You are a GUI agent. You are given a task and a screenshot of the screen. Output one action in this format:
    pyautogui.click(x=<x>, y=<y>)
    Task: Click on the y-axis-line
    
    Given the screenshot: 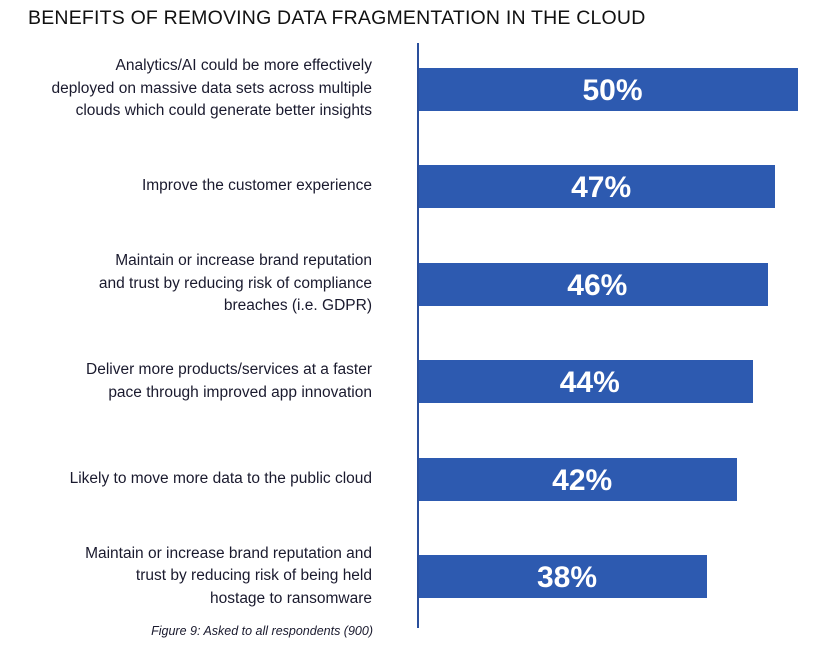 What is the action you would take?
    pyautogui.click(x=418, y=335)
    